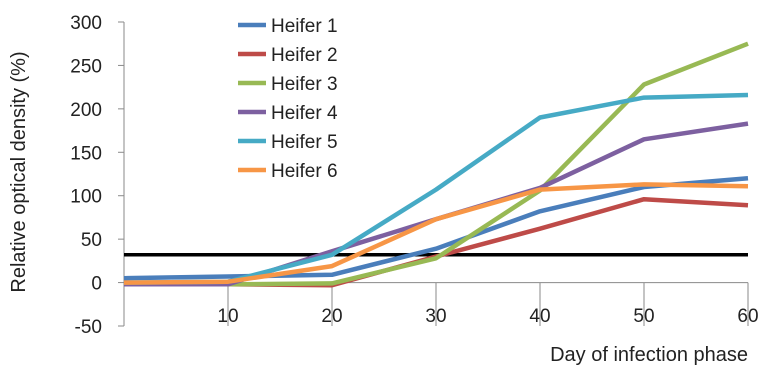 The image size is (763, 365). What do you see at coordinates (304, 171) in the screenshot?
I see `legend-label: Heifer 6` at bounding box center [304, 171].